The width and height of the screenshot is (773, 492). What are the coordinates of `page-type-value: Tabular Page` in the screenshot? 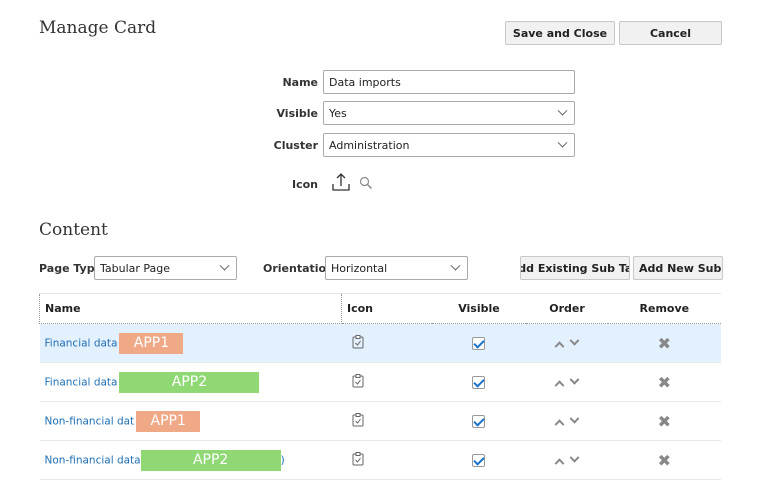 It's located at (135, 268).